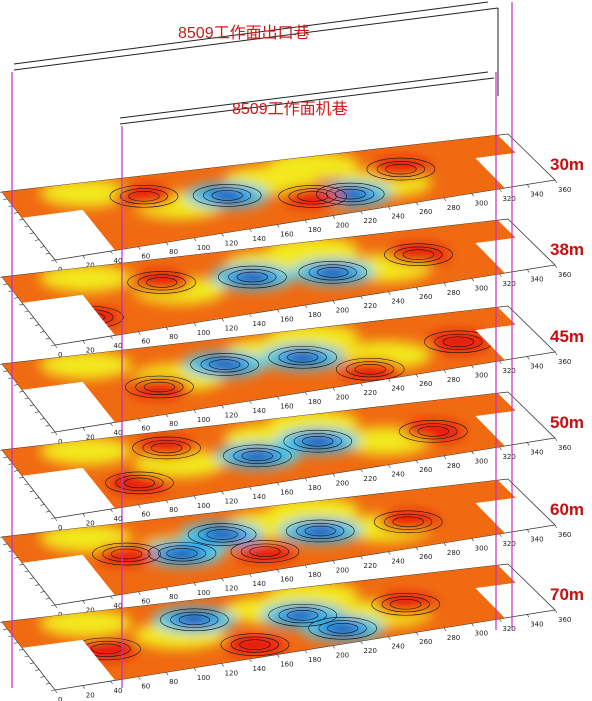 The image size is (592, 701). Describe the element at coordinates (244, 33) in the screenshot. I see `title-outlet-roadway: 8509工作面出口巷` at that location.